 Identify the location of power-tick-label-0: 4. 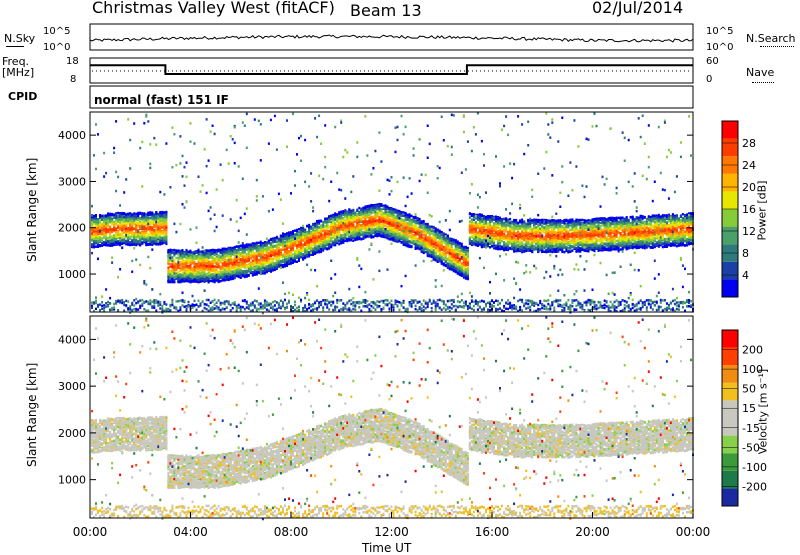
(745, 275).